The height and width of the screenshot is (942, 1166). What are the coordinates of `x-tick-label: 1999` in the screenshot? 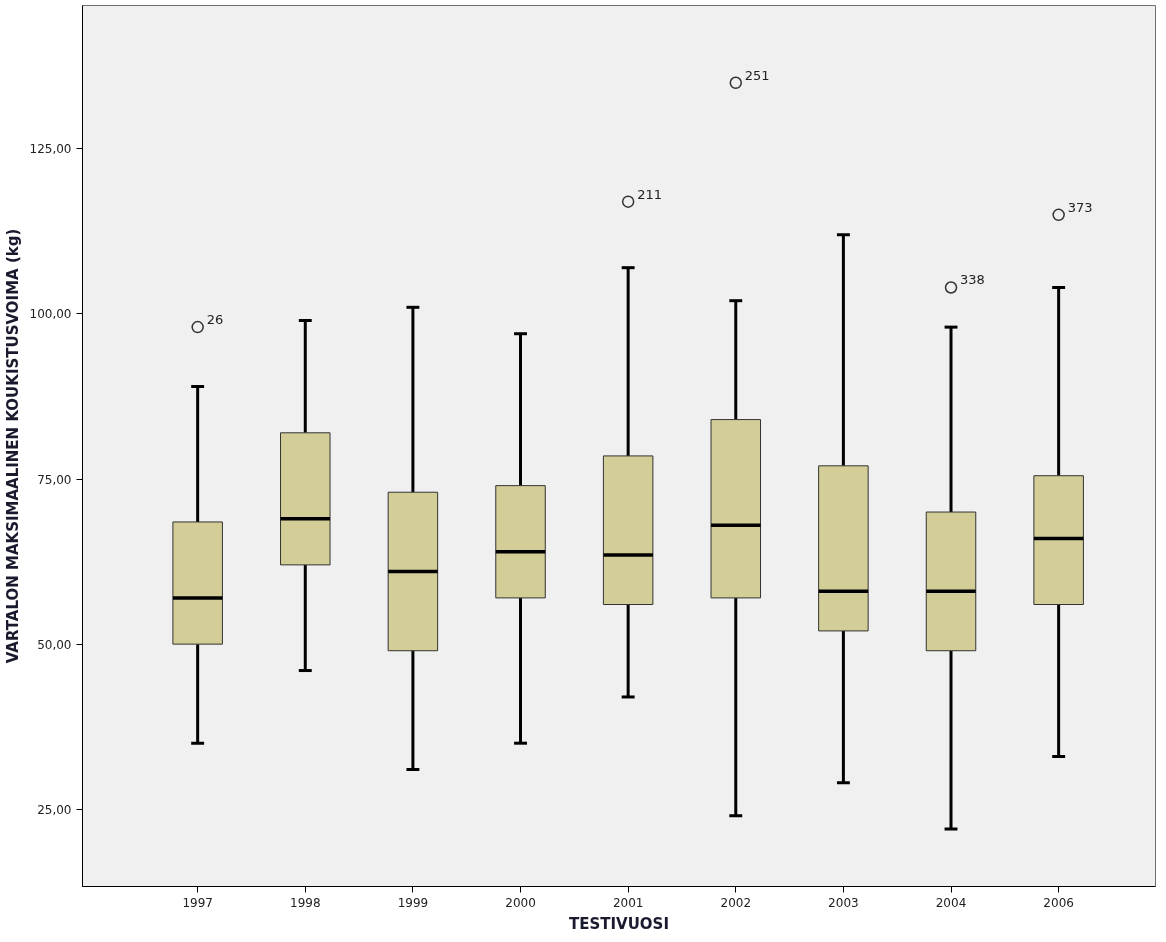 It's located at (413, 902).